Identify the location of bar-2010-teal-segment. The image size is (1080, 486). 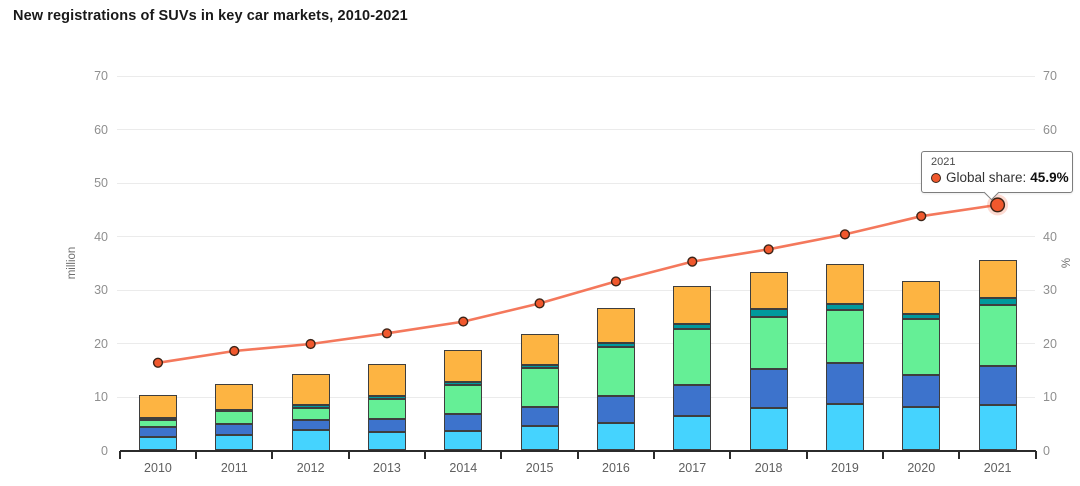
(157, 419).